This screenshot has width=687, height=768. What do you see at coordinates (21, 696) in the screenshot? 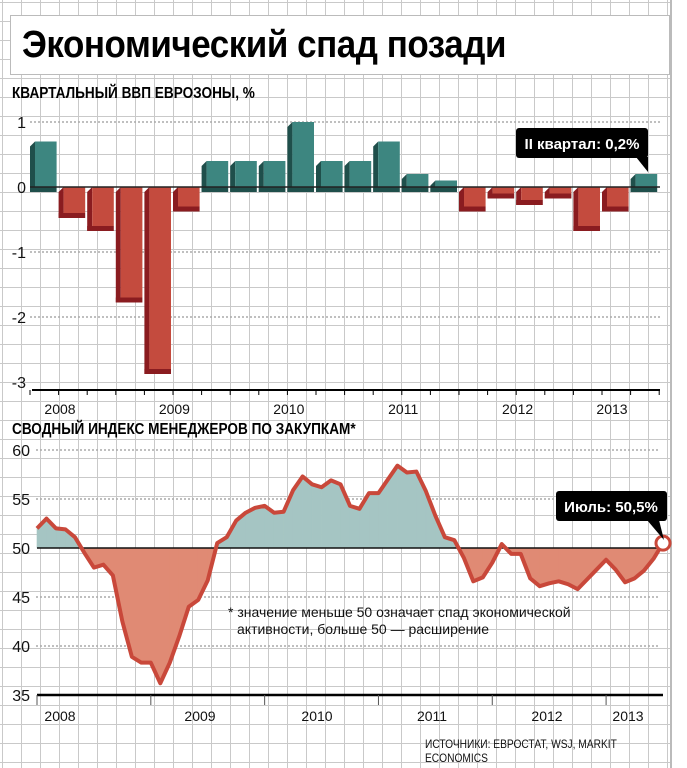
I see `y-tick-label: 35` at bounding box center [21, 696].